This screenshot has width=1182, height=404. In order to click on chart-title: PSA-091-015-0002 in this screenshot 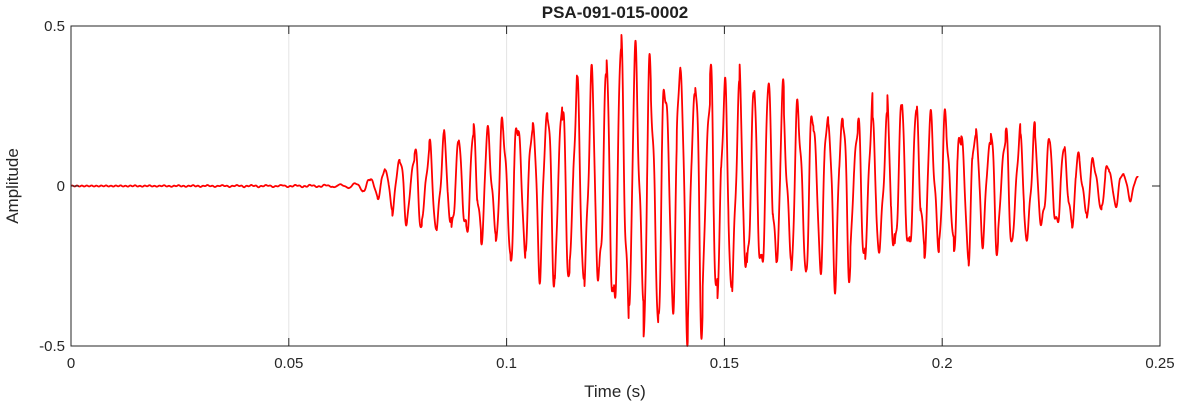, I will do `click(615, 12)`.